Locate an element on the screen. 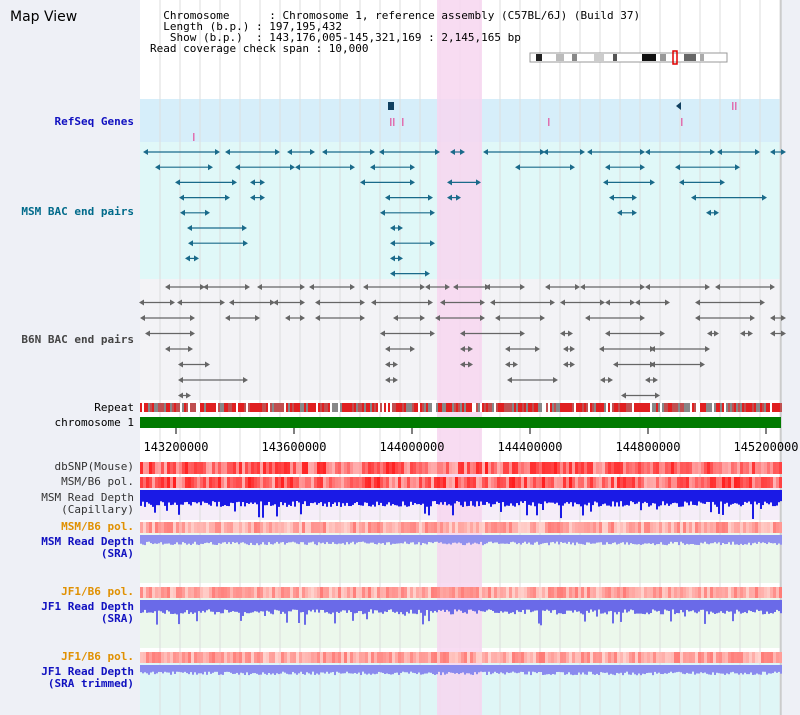  track-label-jf1-b6-pol: JF1/B6 pol. is located at coordinates (97, 591).